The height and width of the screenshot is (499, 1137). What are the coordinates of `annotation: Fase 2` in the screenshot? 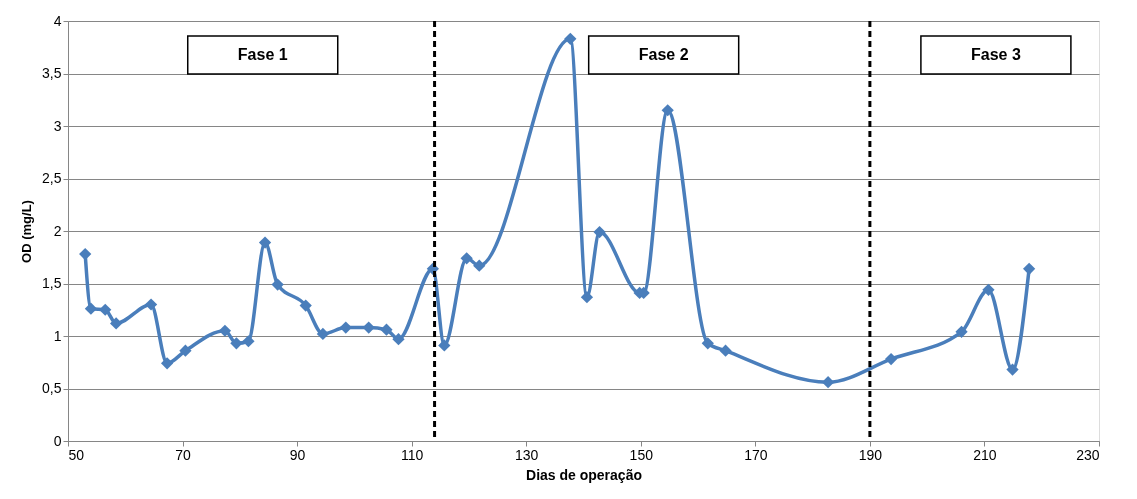 It's located at (663, 54).